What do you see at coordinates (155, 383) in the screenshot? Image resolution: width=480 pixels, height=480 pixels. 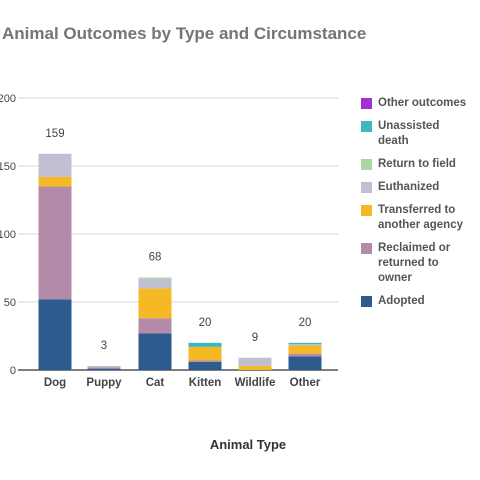 I see `x-tick-label: Cat` at bounding box center [155, 383].